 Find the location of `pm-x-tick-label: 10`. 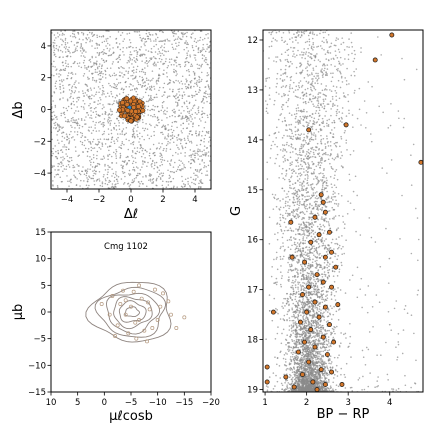

pm-x-tick-label: 10 is located at coordinates (51, 403).